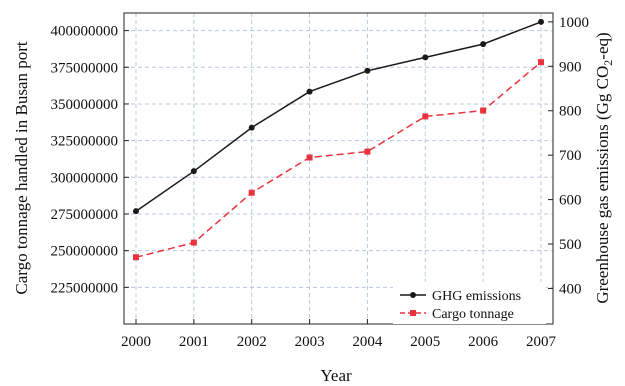 This screenshot has width=625, height=386. What do you see at coordinates (336, 375) in the screenshot?
I see `x-axis-title: Year` at bounding box center [336, 375].